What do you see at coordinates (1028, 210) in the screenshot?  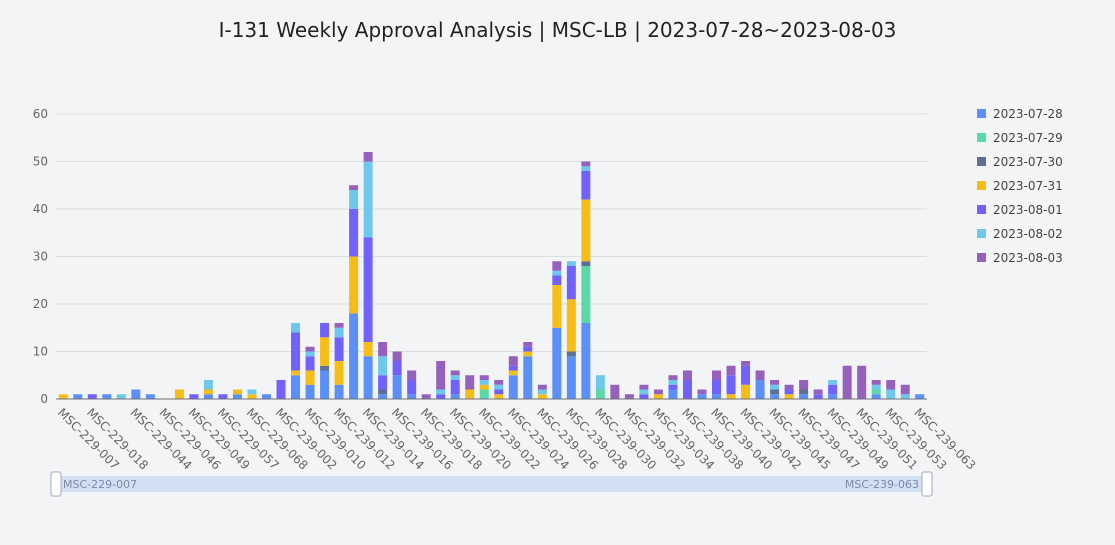 I see `legend-item-label: 2023-08-01` at bounding box center [1028, 210].